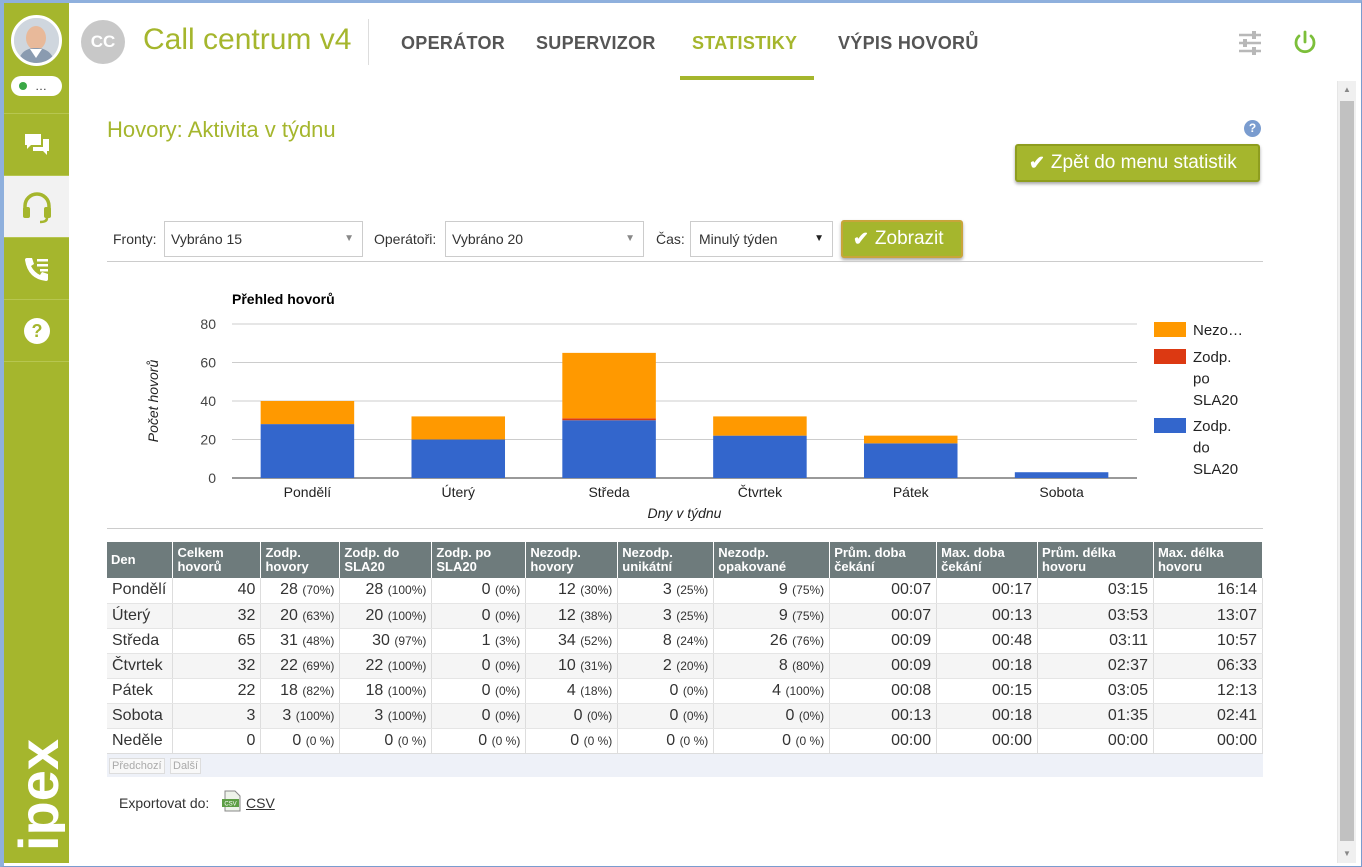 The width and height of the screenshot is (1362, 867). I want to click on column-header: Zodp. do SLA20, so click(386, 560).